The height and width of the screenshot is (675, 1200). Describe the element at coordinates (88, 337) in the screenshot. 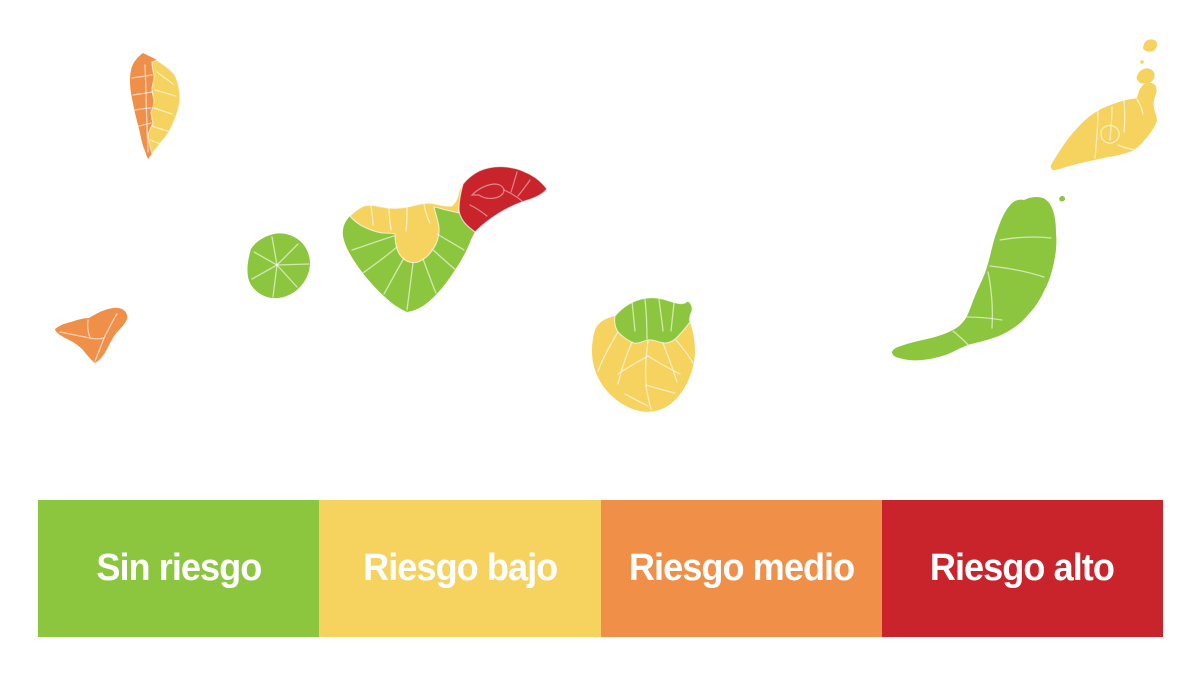

I see `el-hierro-municipality-borders` at that location.